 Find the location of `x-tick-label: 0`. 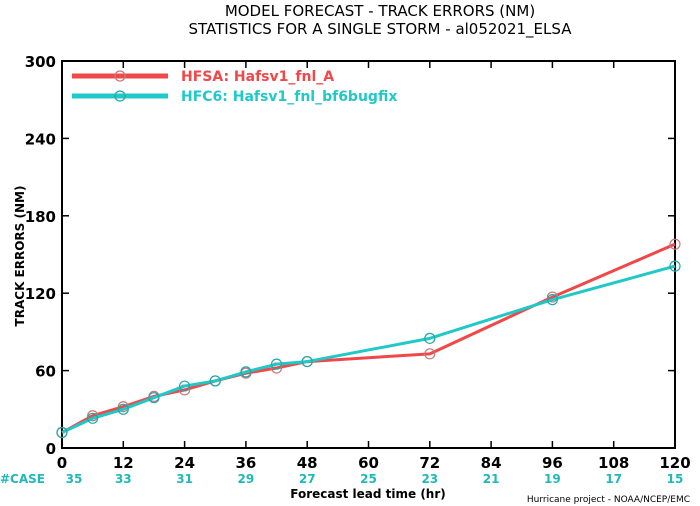

x-tick-label: 0 is located at coordinates (62, 463).